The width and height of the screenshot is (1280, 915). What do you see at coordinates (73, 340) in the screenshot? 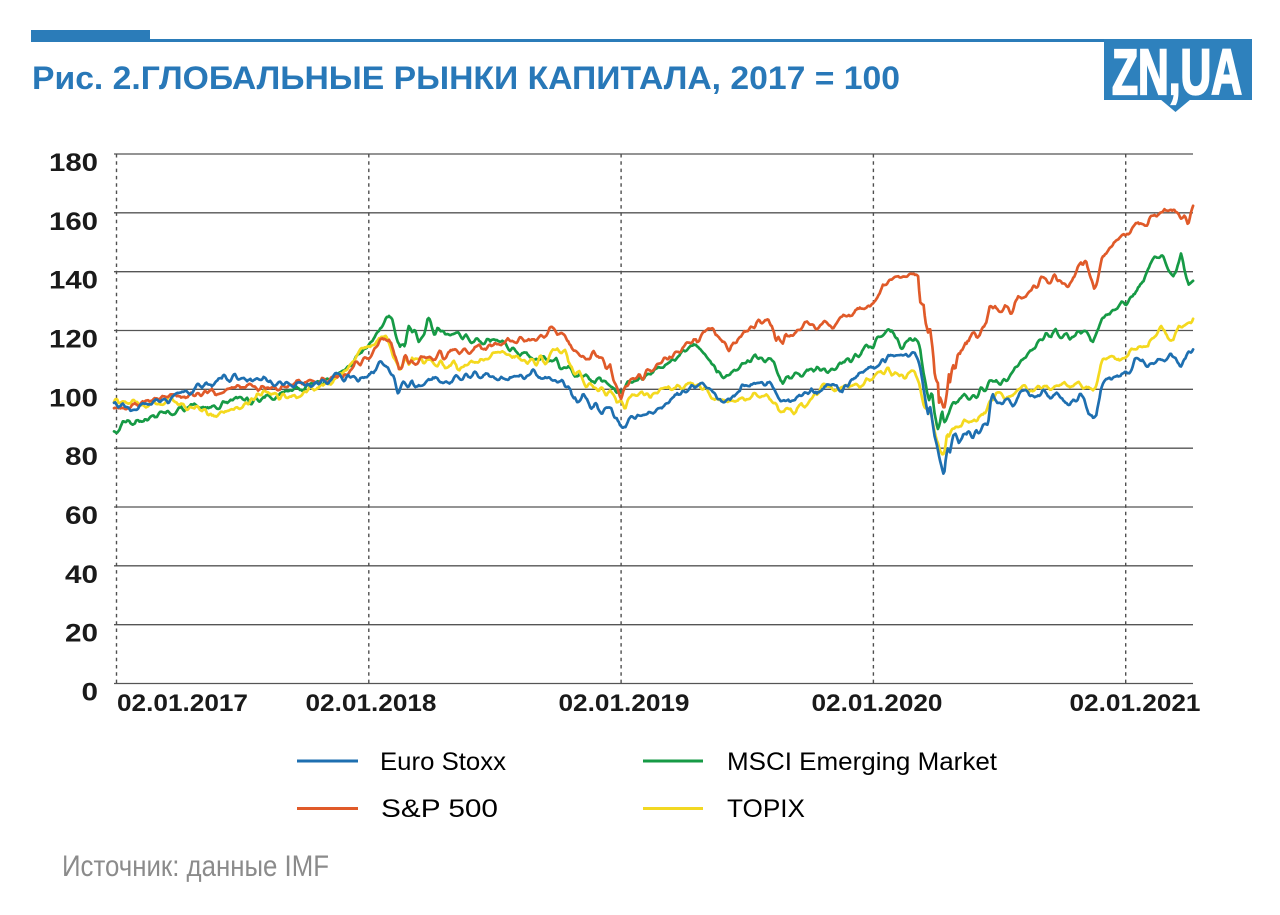
I see `svg-text: 120` at bounding box center [73, 340].